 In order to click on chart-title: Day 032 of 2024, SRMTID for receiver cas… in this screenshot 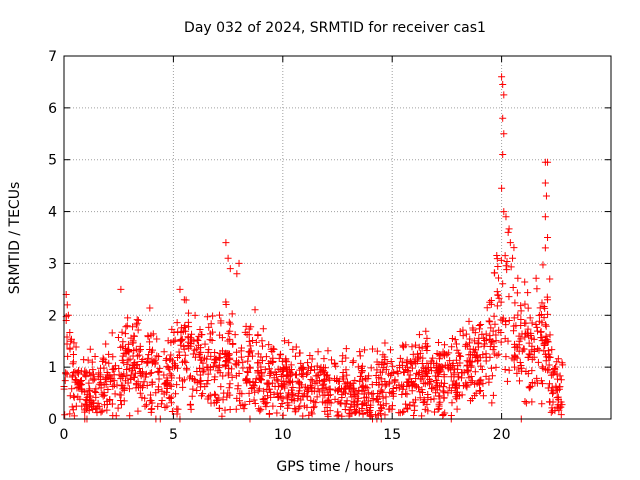, I will do `click(335, 28)`.